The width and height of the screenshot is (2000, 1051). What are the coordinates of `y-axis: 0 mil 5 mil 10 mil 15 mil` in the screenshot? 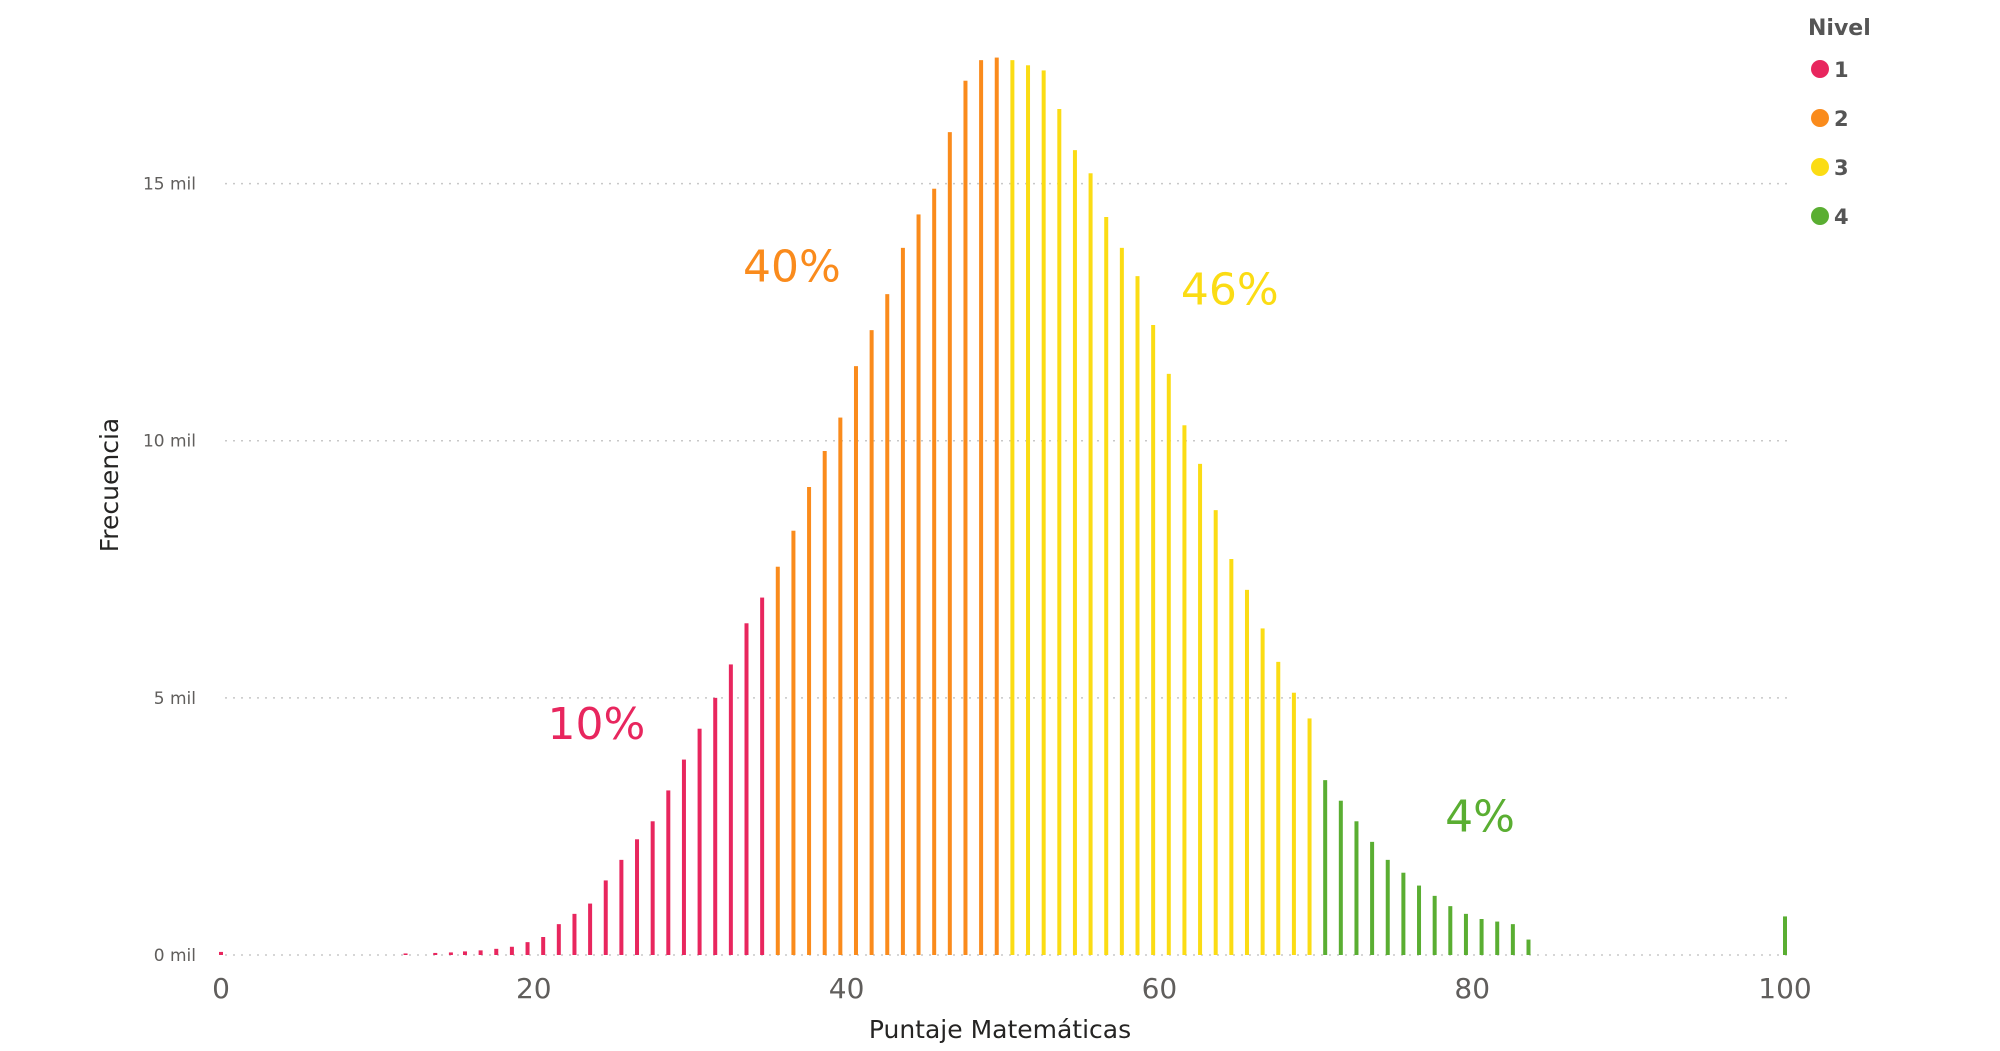 It's located at (169, 570).